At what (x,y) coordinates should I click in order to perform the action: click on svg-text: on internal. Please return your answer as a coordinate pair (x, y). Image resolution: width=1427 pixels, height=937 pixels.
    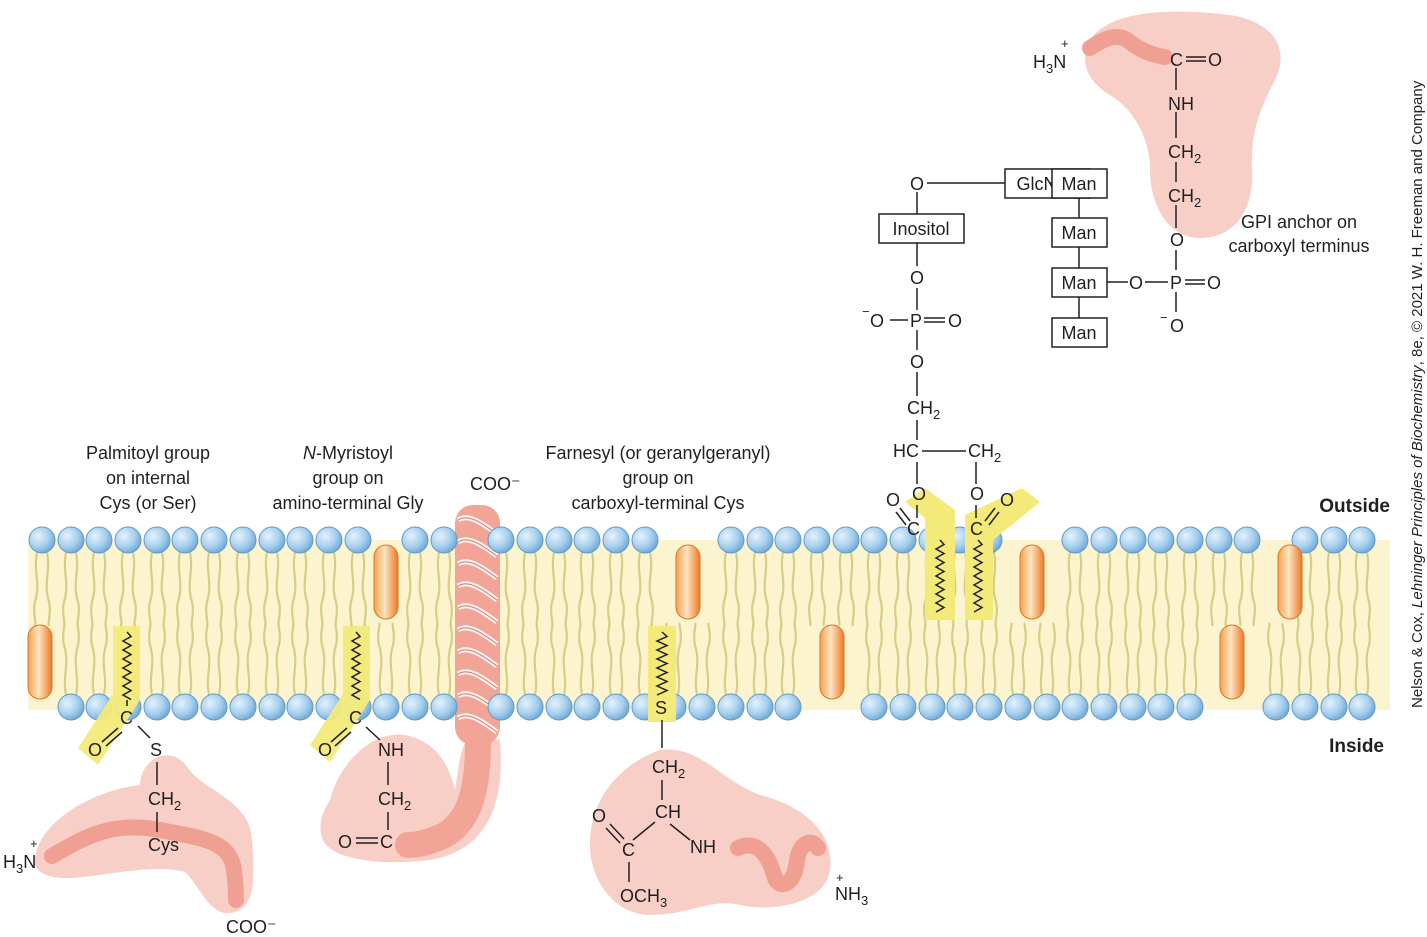
    Looking at the image, I should click on (148, 478).